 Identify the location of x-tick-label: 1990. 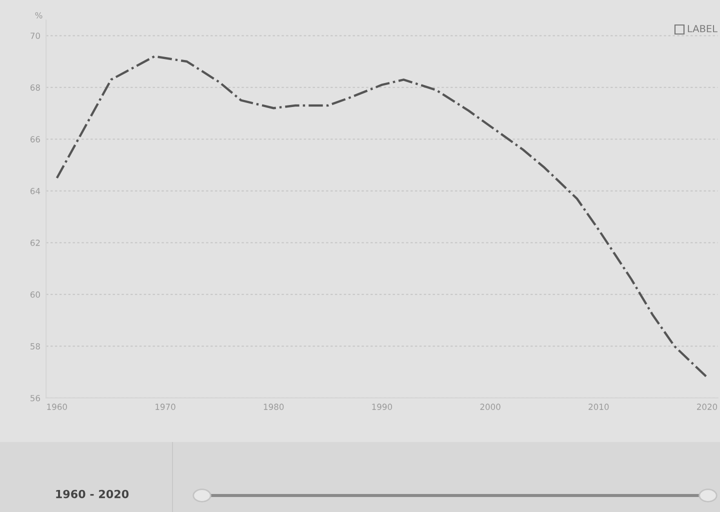
(382, 407).